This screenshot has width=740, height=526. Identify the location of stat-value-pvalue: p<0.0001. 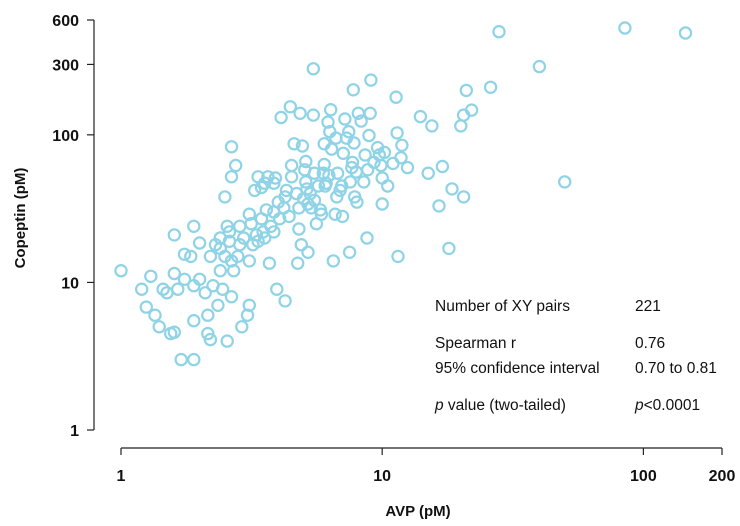
(667, 405).